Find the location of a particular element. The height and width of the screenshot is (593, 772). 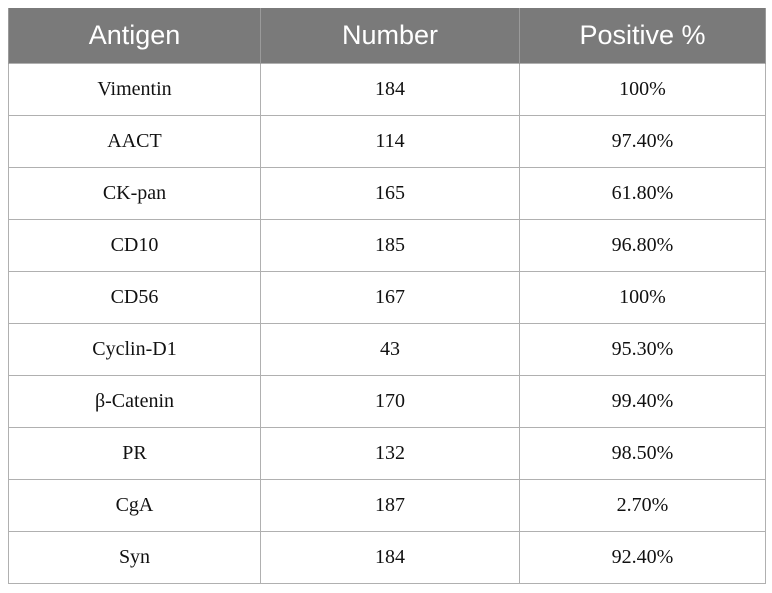

positive-cell: 2.70% is located at coordinates (642, 505).